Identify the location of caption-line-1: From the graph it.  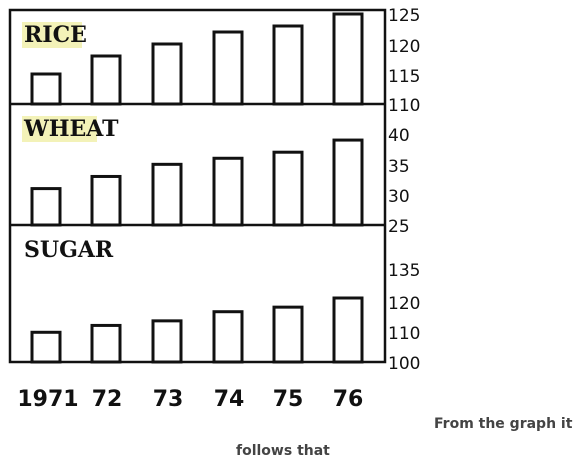
(503, 424).